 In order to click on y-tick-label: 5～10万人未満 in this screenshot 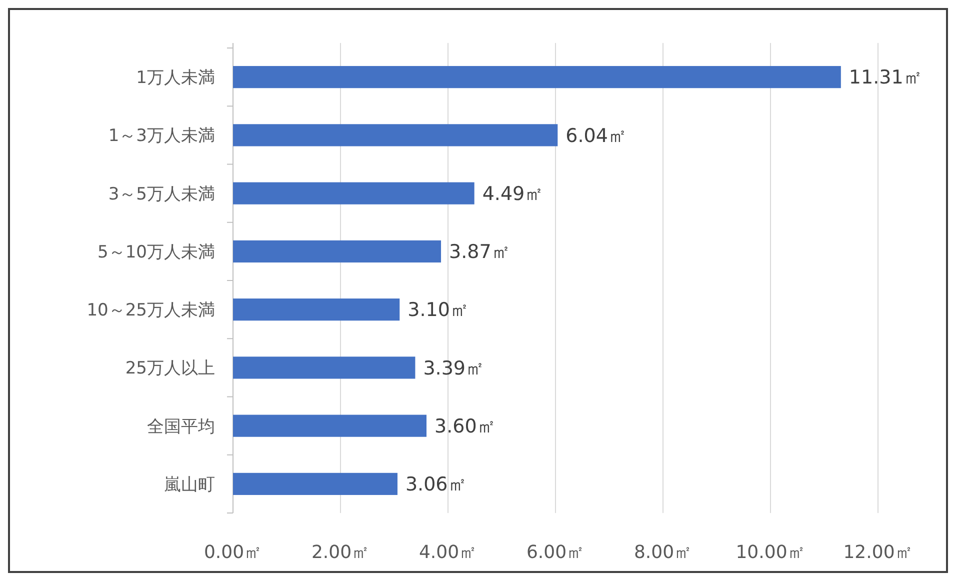, I will do `click(156, 252)`.